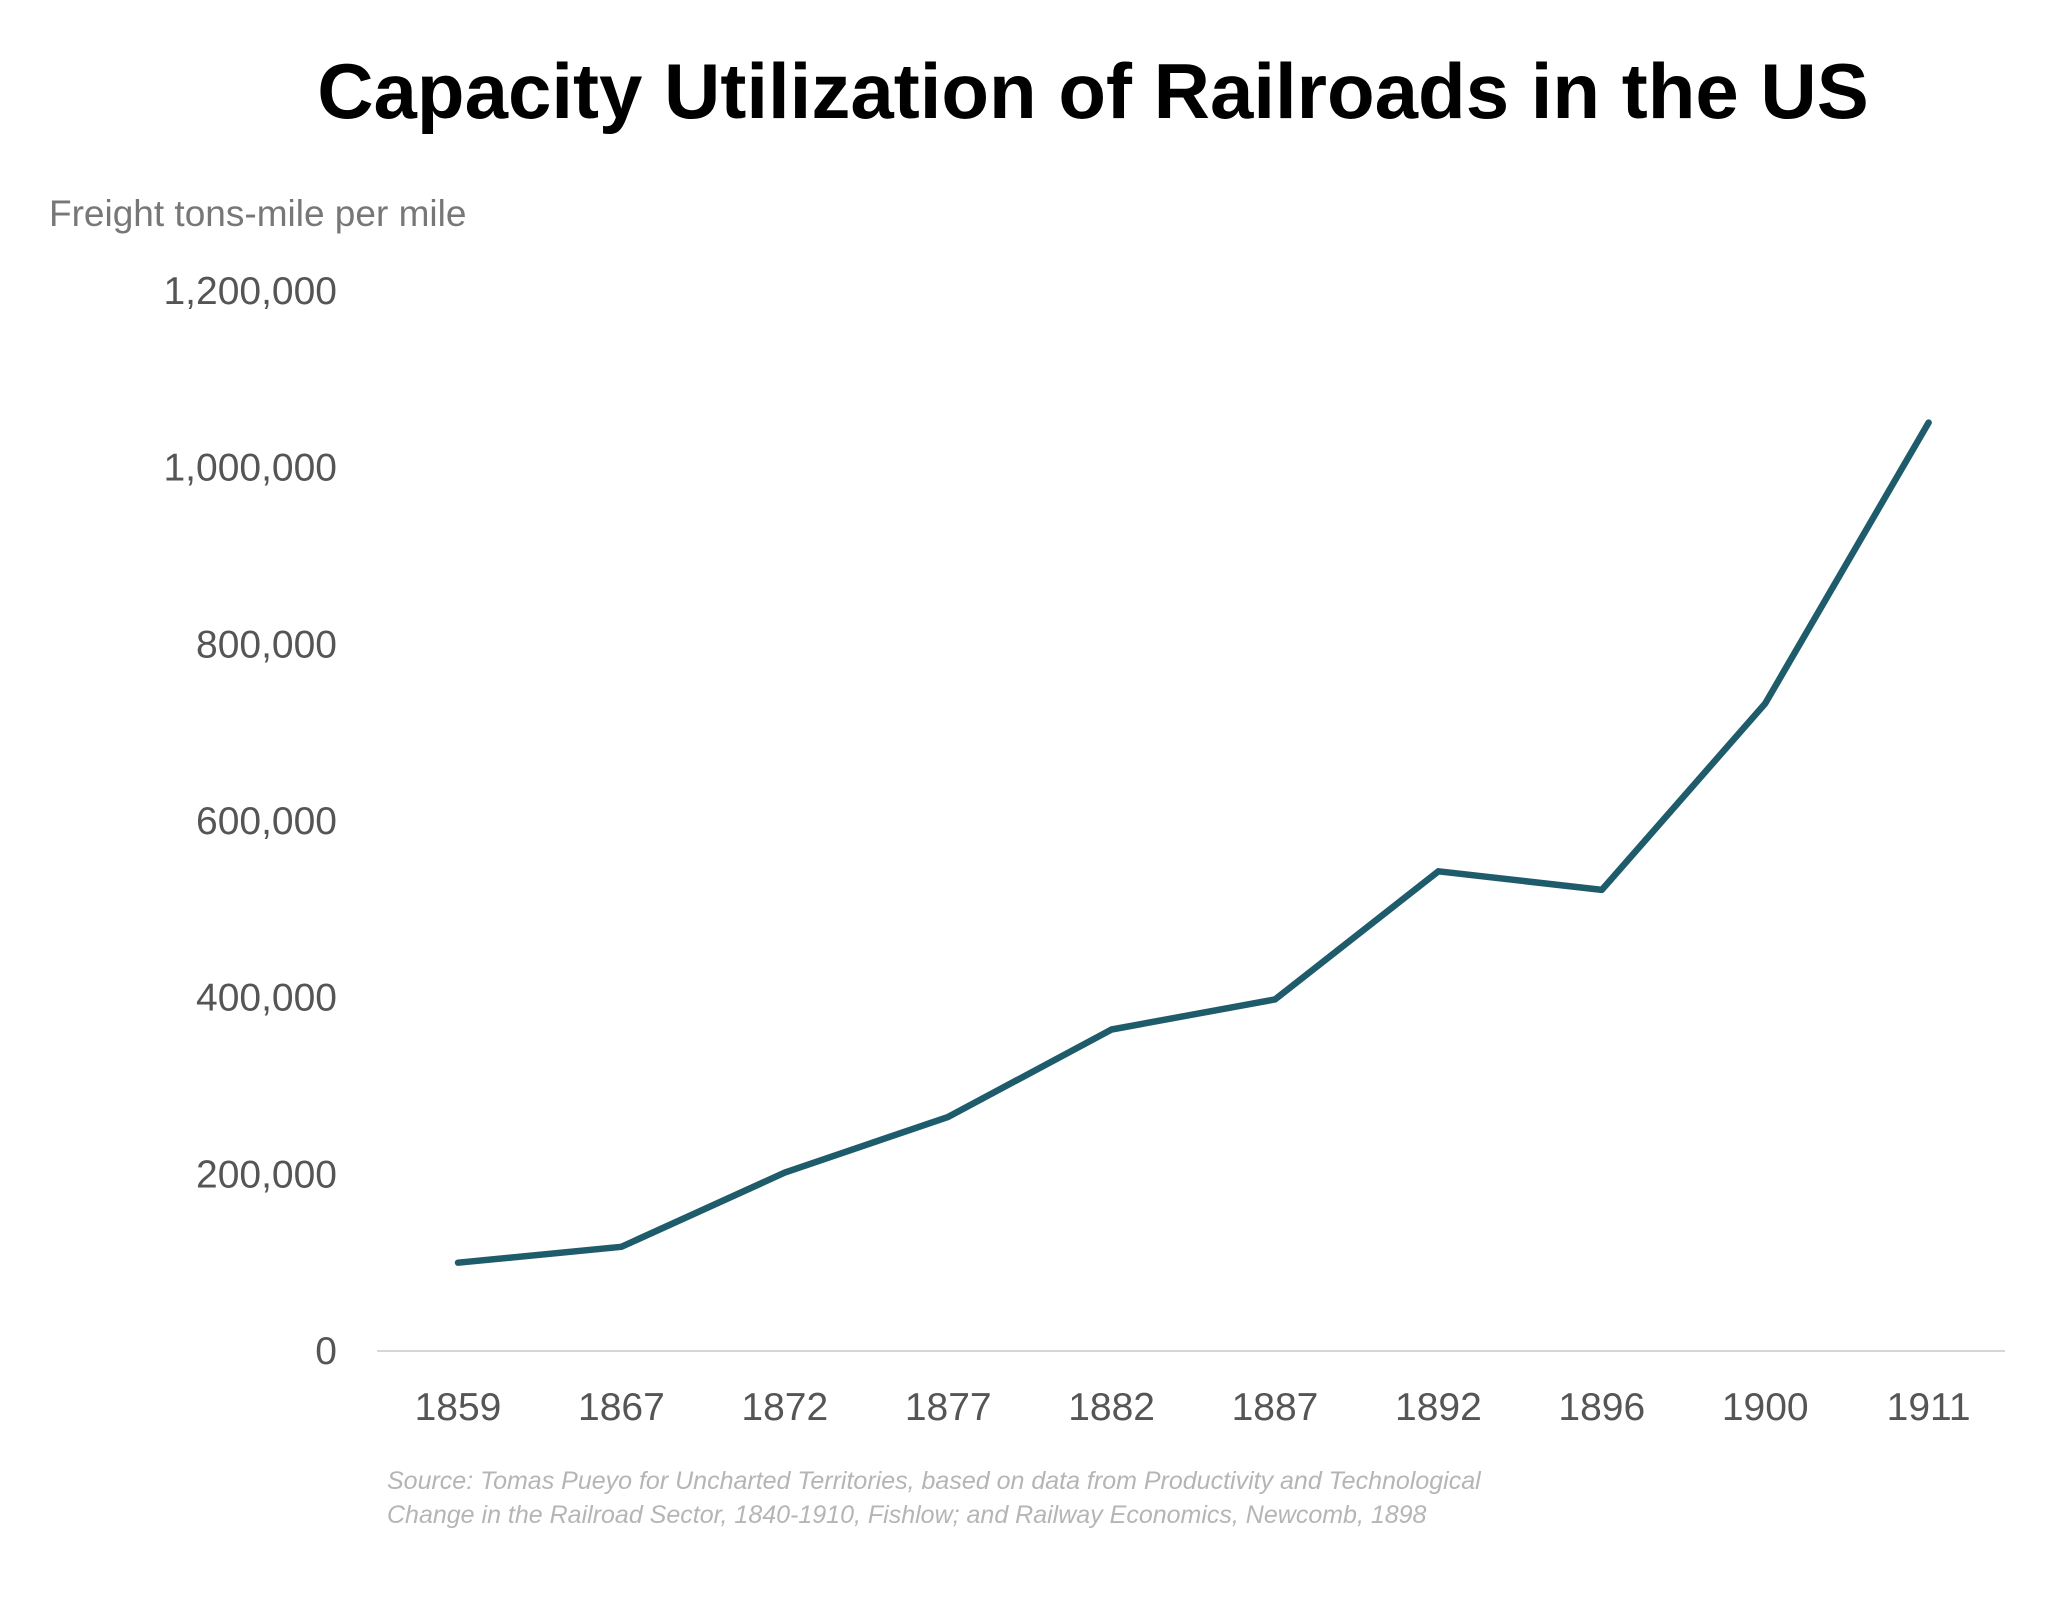 This screenshot has height=1602, width=2048. What do you see at coordinates (948, 1407) in the screenshot?
I see `x-tick-label: 1877` at bounding box center [948, 1407].